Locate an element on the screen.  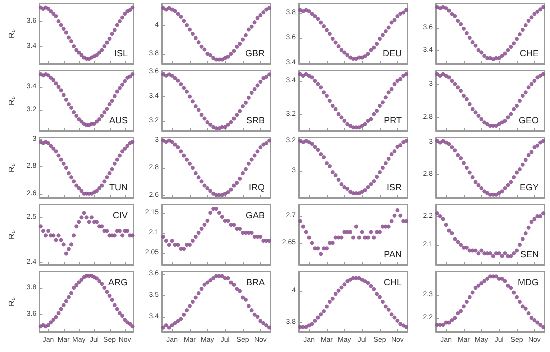
annotation: ARG is located at coordinates (118, 283).